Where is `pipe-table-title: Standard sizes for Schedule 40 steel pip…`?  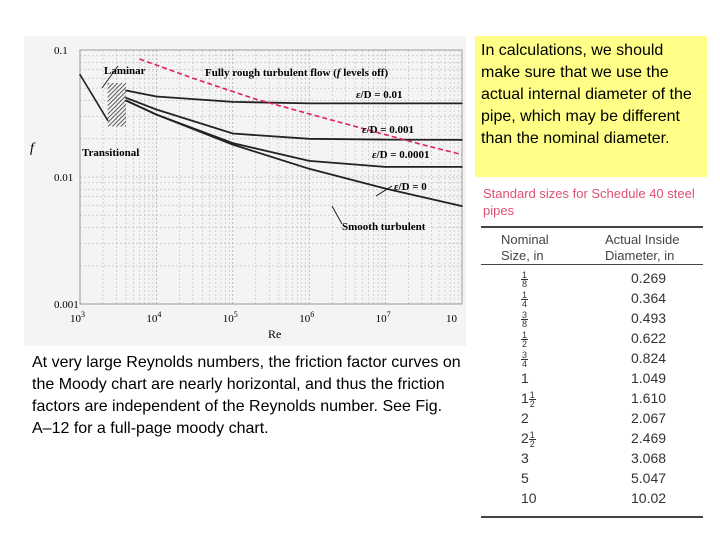 pipe-table-title: Standard sizes for Schedule 40 steel pip… is located at coordinates (589, 202).